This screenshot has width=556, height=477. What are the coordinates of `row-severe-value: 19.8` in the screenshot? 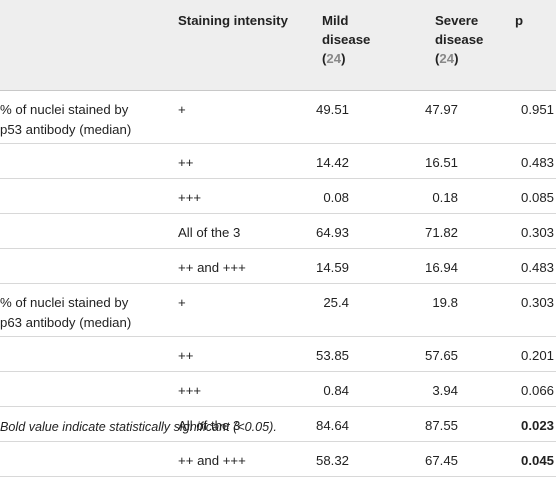 It's located at (445, 302).